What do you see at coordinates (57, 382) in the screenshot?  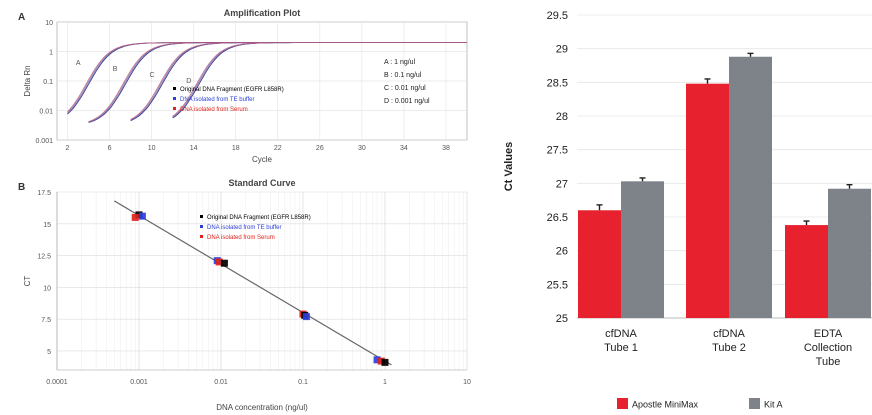 I see `x-tick-label-b: 0.0001` at bounding box center [57, 382].